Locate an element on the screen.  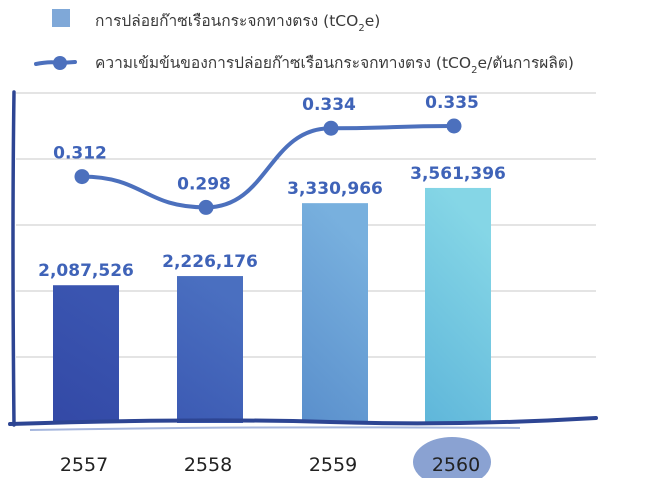
bar-value-label-2560: 3,561,396 is located at coordinates (458, 174).